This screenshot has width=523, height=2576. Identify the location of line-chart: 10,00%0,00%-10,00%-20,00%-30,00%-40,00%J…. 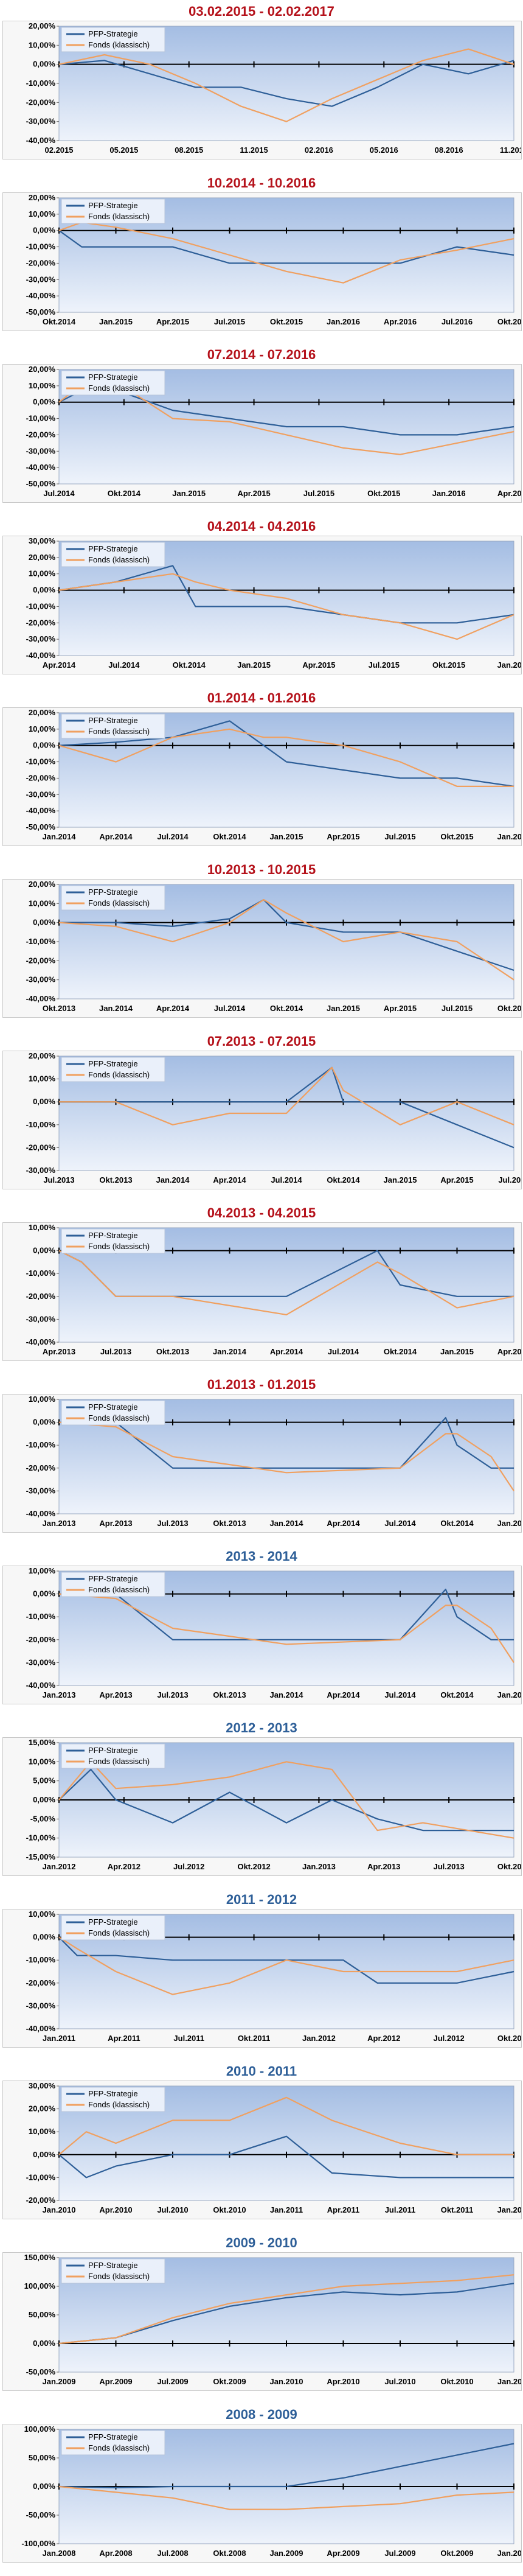
(274, 1461).